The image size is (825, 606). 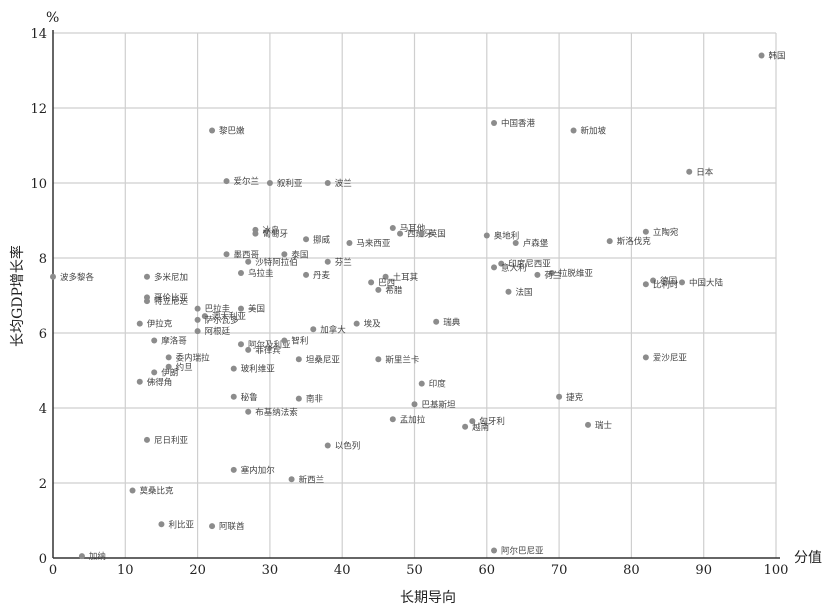 What do you see at coordinates (171, 277) in the screenshot?
I see `point-label: 多米尼加` at bounding box center [171, 277].